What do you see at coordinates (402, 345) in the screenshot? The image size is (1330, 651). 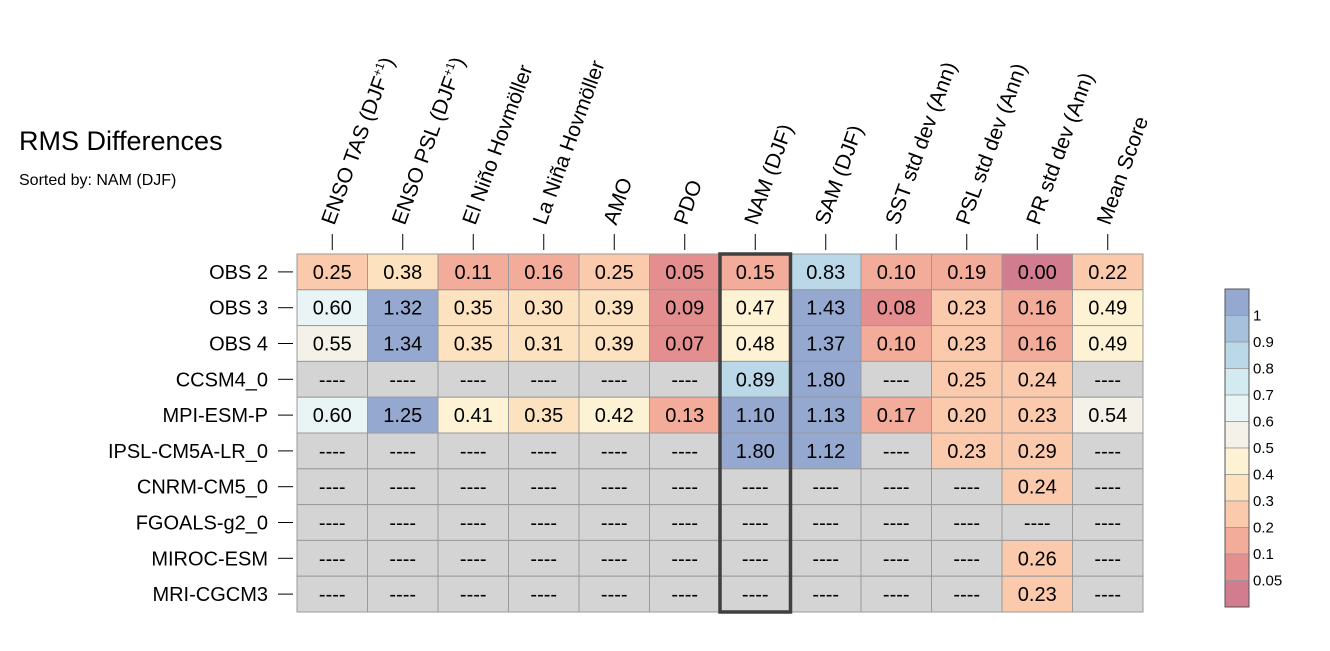 I see `cell-value-label: 1.34` at bounding box center [402, 345].